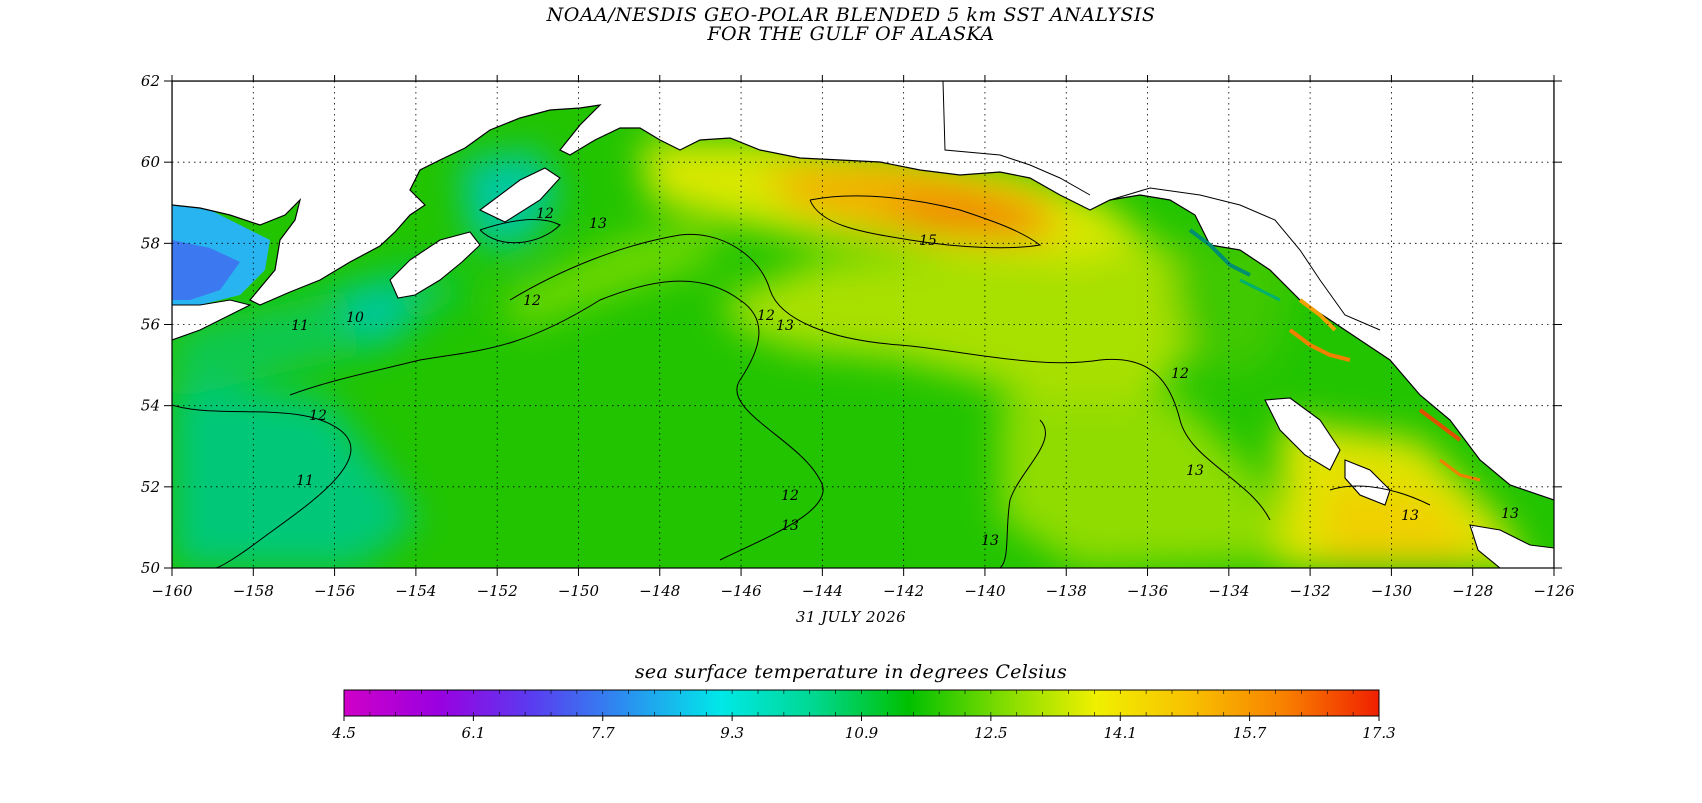  Describe the element at coordinates (1380, 495) in the screenshot. I see `contour-13-southeast` at that location.